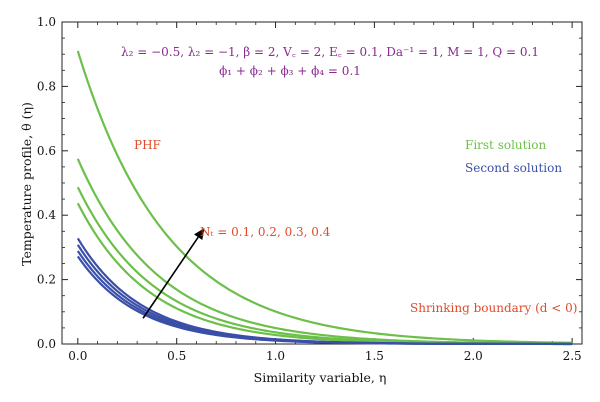 The image size is (600, 402). What do you see at coordinates (493, 308) in the screenshot?
I see `shrinking-boundary-label: Shrinking boundary (d < 0)` at bounding box center [493, 308].